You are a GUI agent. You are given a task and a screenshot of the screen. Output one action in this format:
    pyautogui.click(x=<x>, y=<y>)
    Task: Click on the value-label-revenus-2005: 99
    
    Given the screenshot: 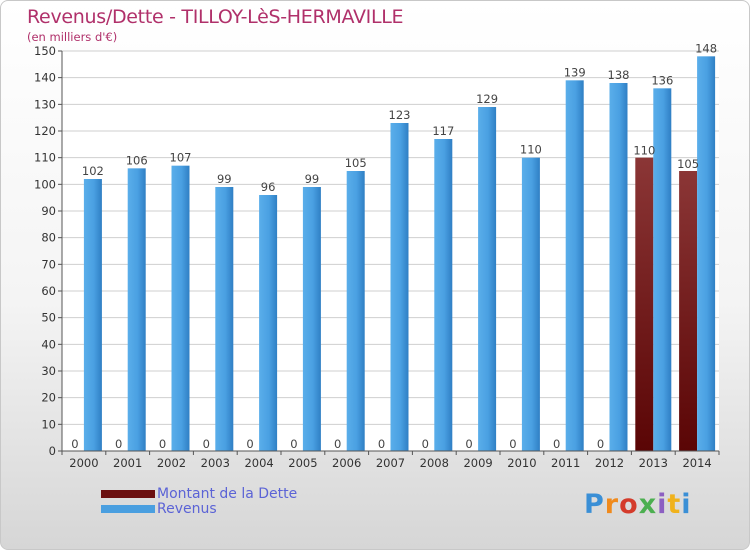 What is the action you would take?
    pyautogui.click(x=312, y=179)
    